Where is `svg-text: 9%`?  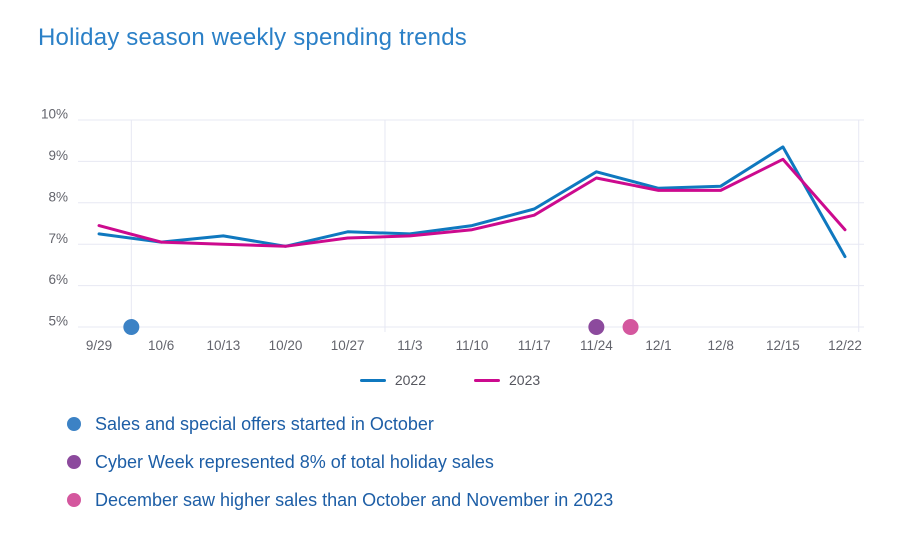
svg-text: 9% is located at coordinates (58, 155).